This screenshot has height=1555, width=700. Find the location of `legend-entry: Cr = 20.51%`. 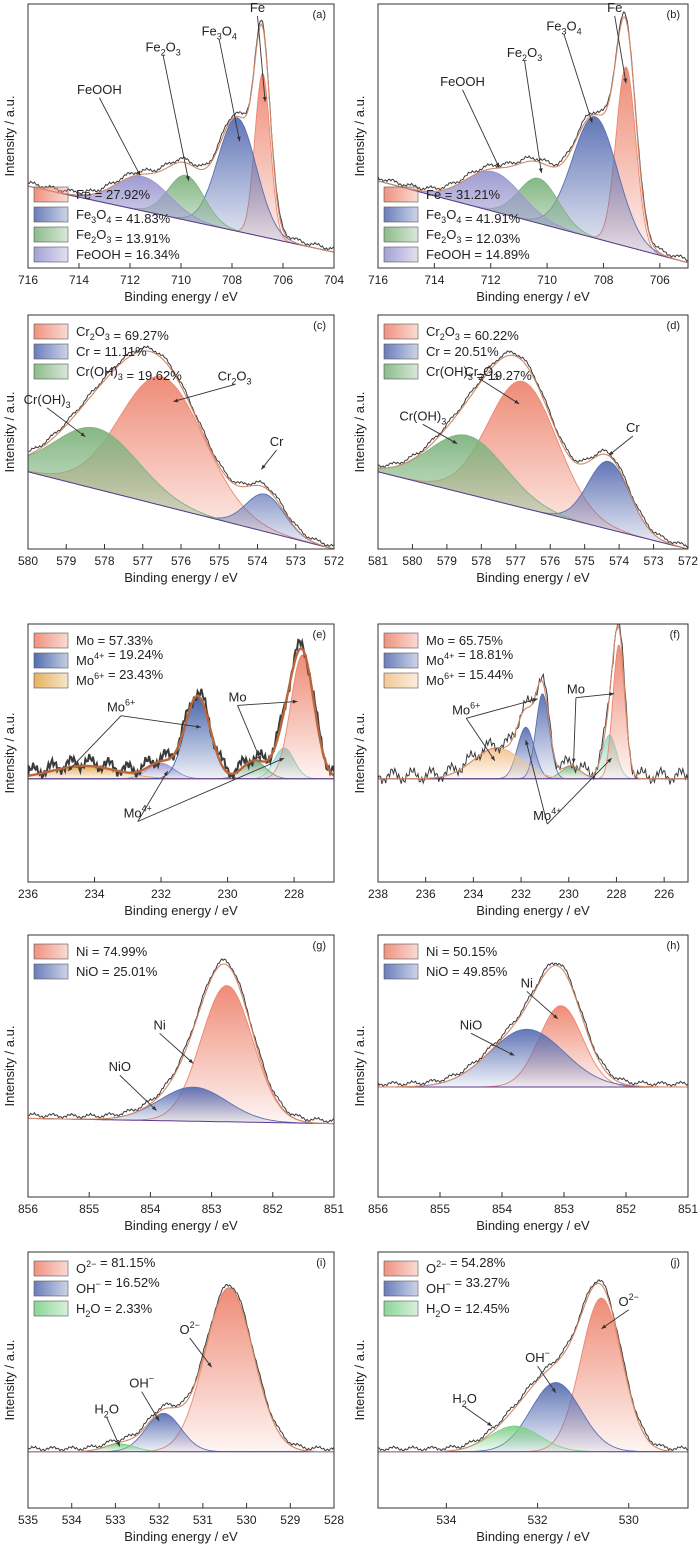

legend-entry: Cr = 20.51% is located at coordinates (462, 351).